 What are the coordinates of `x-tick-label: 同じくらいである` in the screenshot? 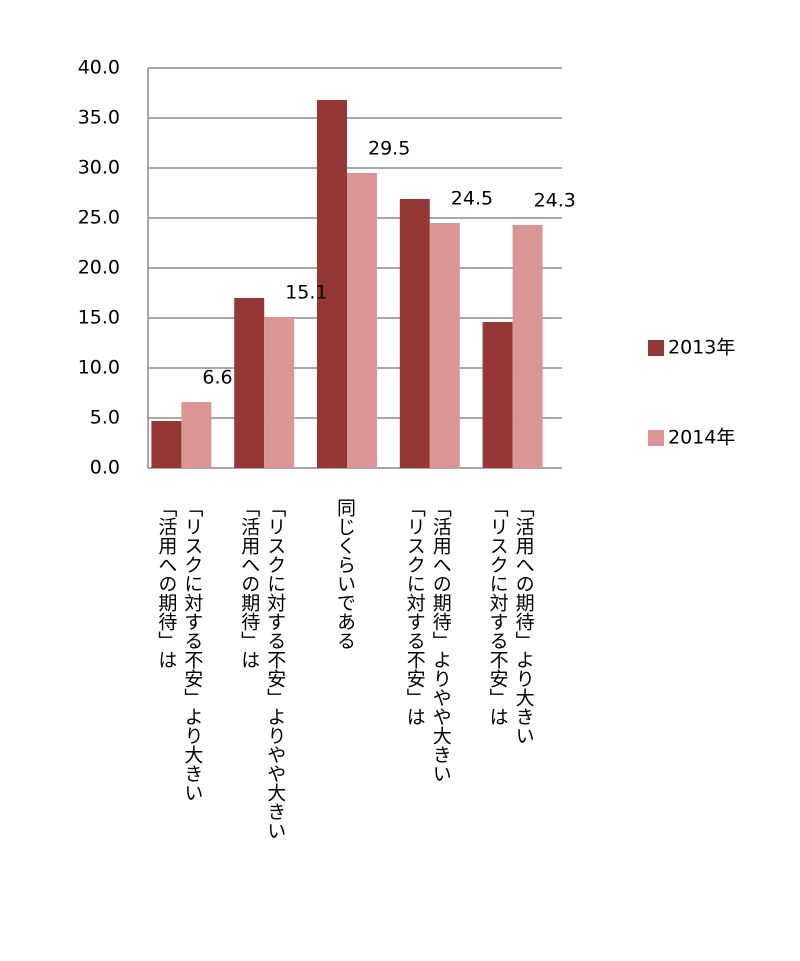 It's located at (345, 574).